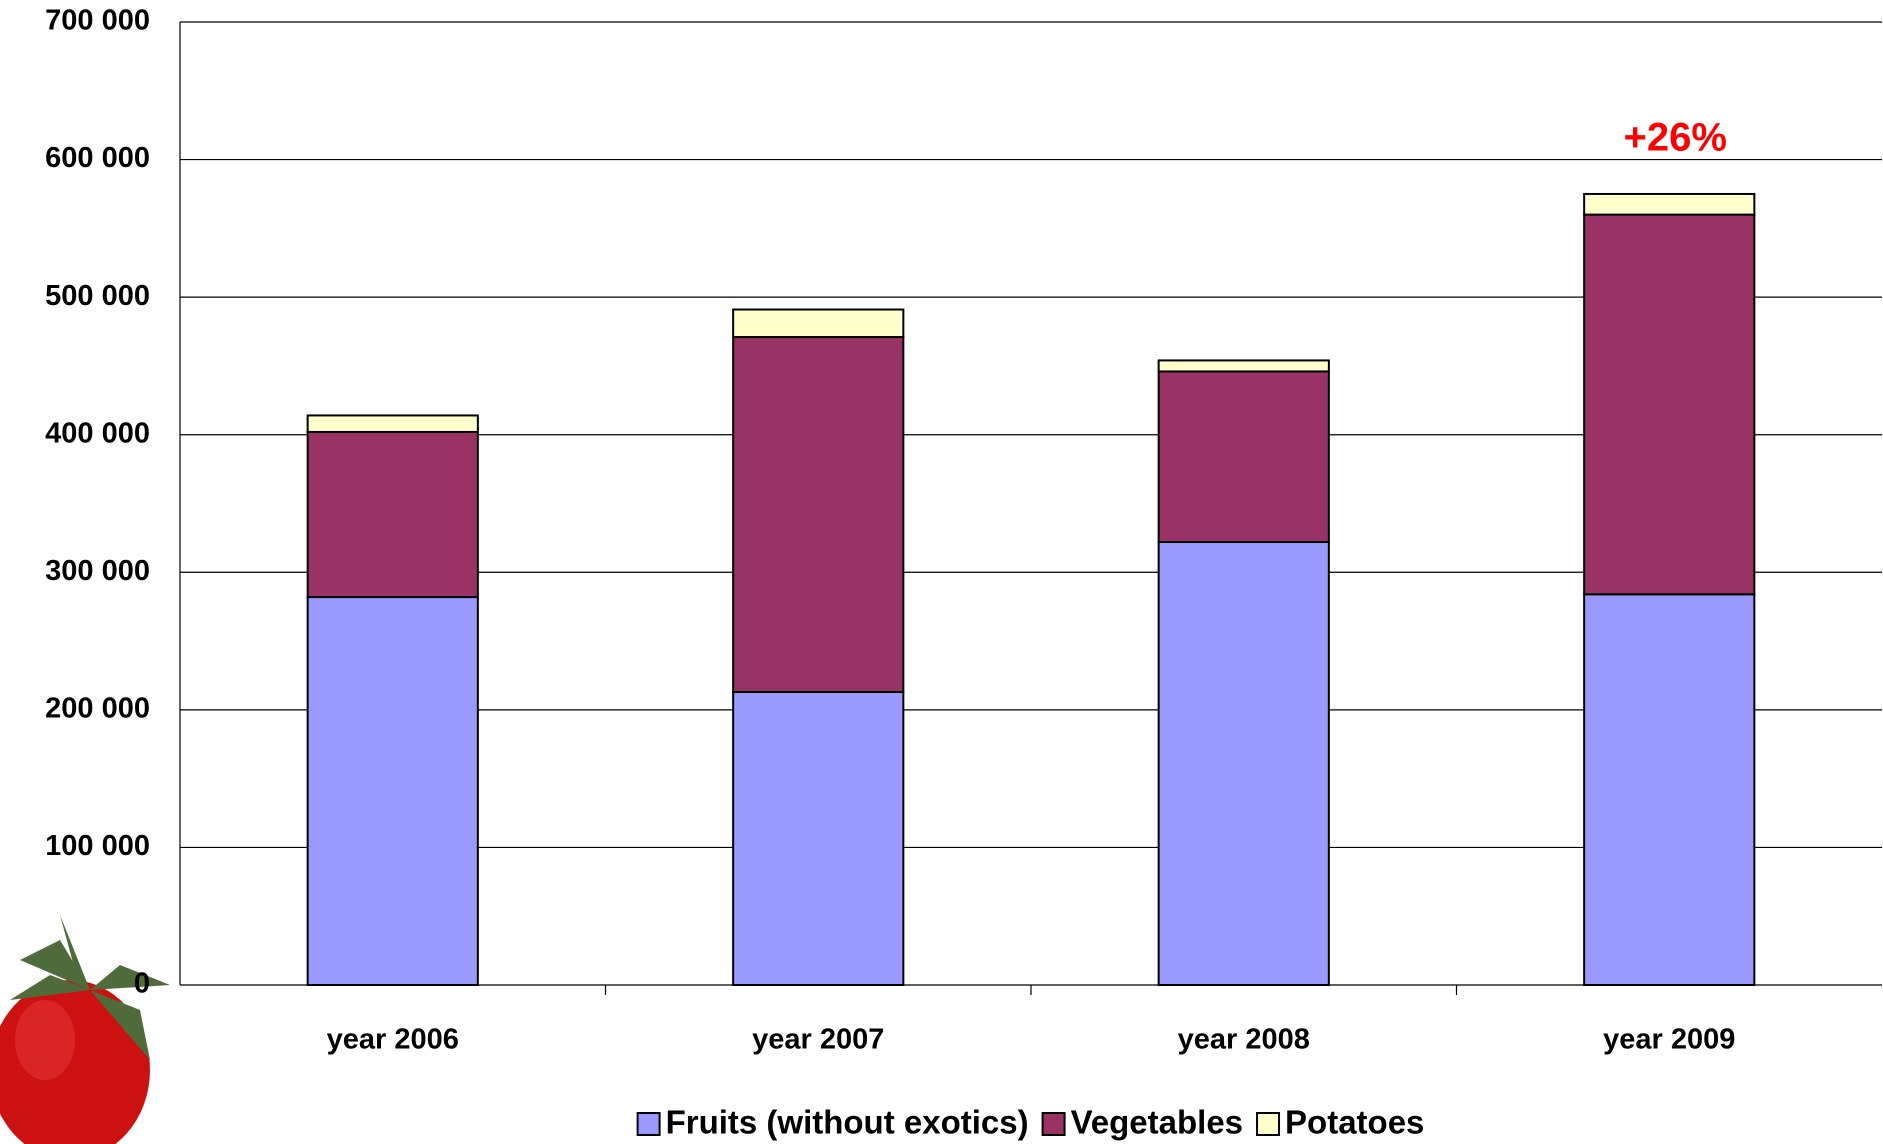 The width and height of the screenshot is (1883, 1144). Describe the element at coordinates (1157, 1122) in the screenshot. I see `legend-label: Vegetables` at that location.